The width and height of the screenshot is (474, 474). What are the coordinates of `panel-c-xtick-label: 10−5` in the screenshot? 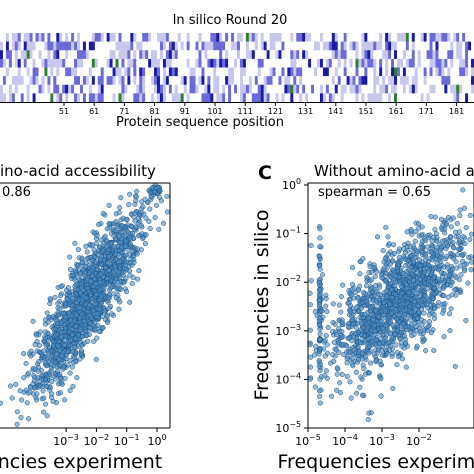 It's located at (308, 440).